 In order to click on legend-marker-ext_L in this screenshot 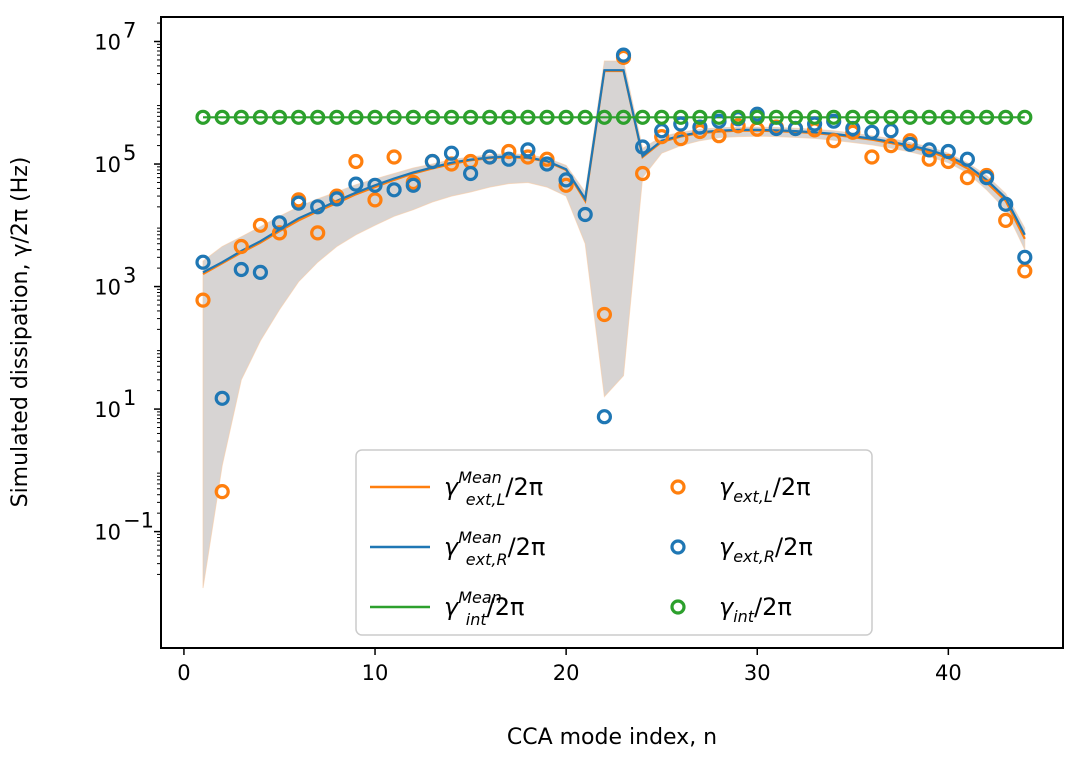, I will do `click(678, 487)`.